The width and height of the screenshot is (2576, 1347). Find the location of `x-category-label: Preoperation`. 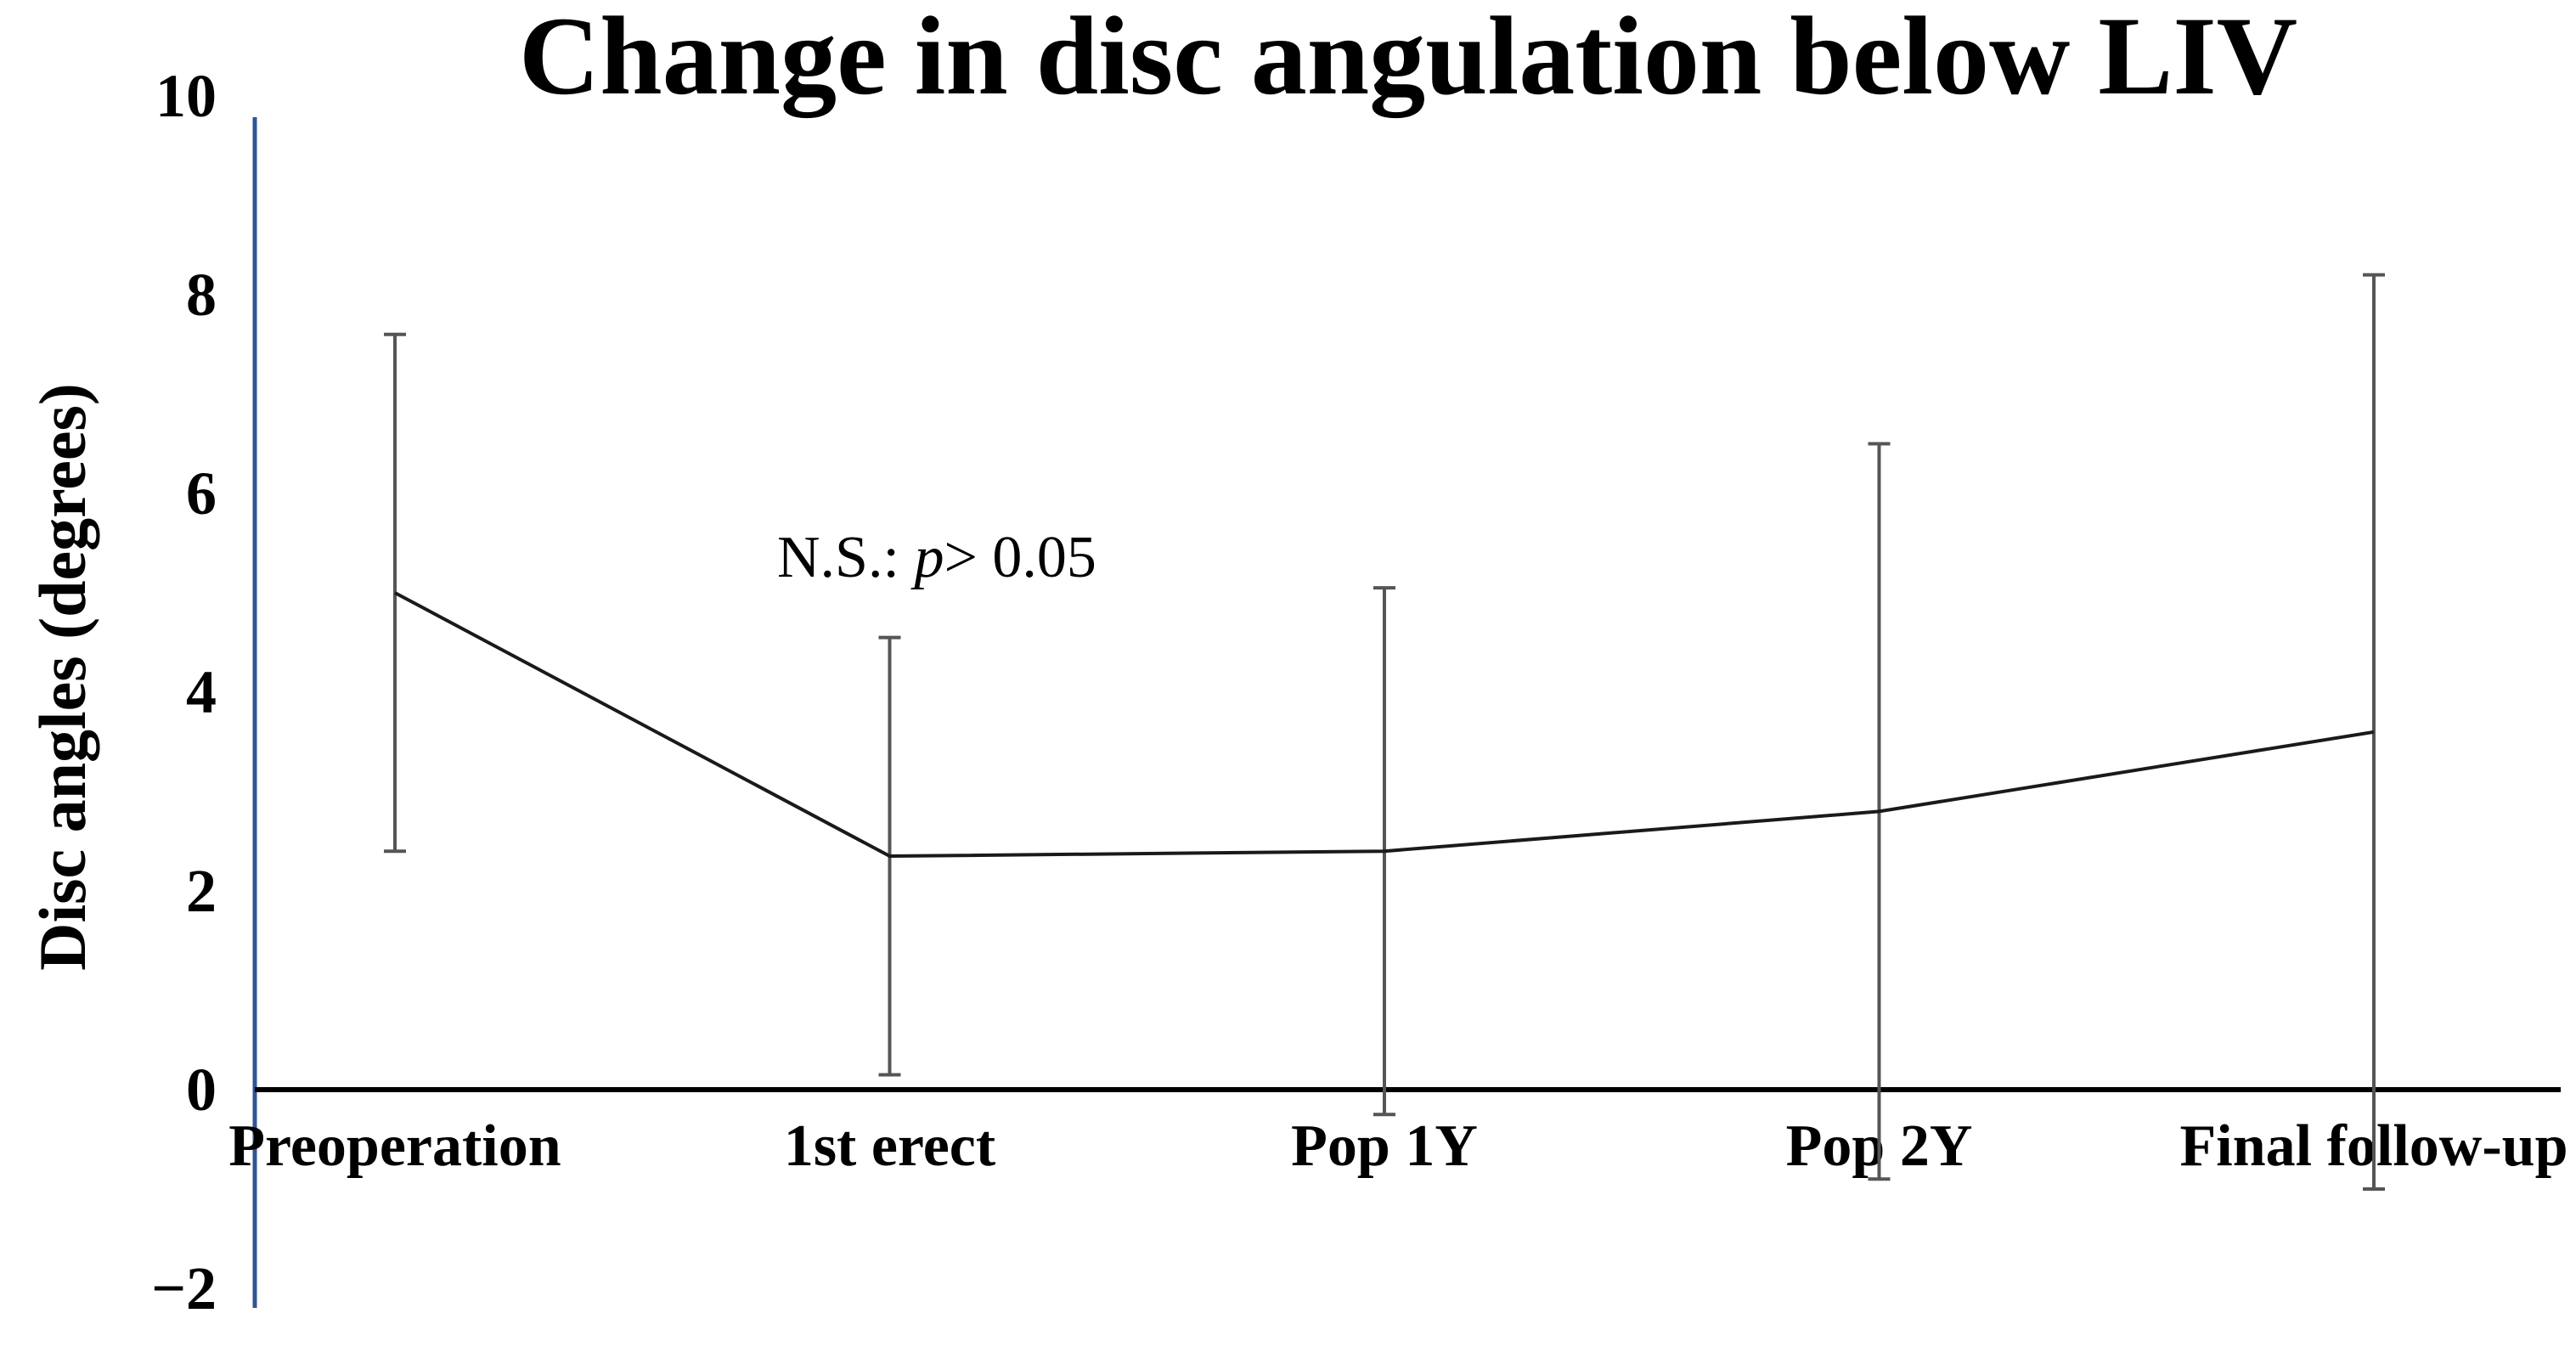

x-category-label: Preoperation is located at coordinates (394, 1146).